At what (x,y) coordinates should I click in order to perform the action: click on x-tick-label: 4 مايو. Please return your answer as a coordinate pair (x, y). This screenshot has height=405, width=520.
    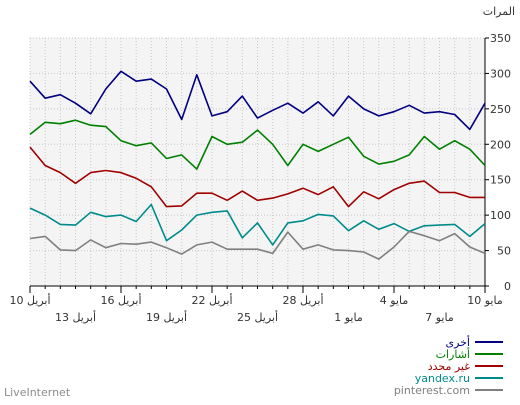
    Looking at the image, I should click on (394, 300).